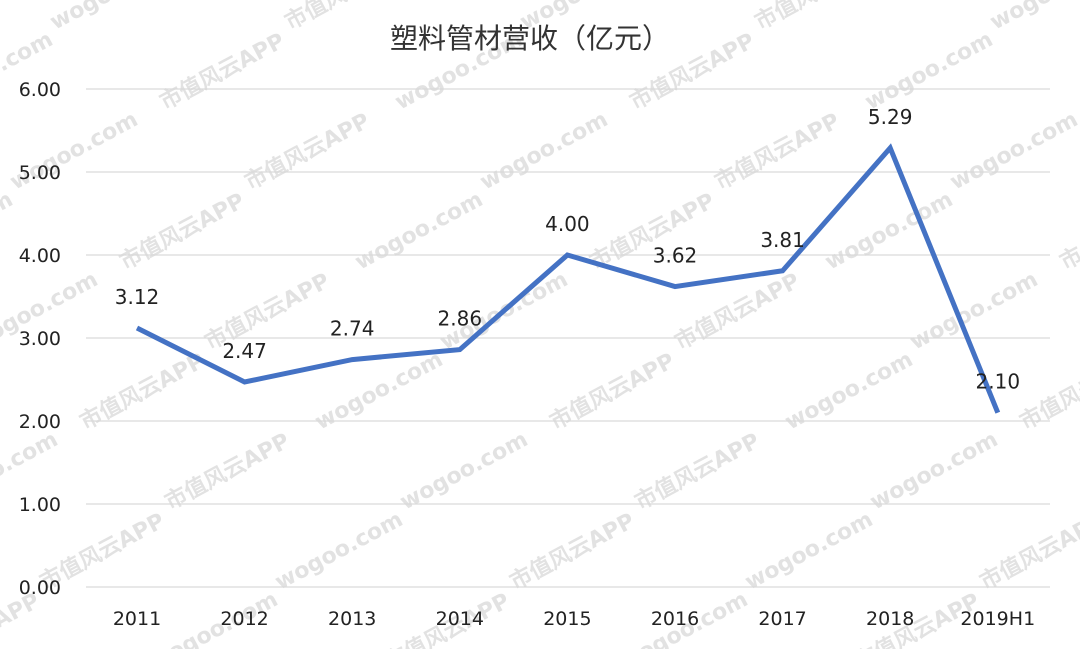 The image size is (1080, 653). Describe the element at coordinates (782, 619) in the screenshot. I see `x-tick-label: 2017` at that location.